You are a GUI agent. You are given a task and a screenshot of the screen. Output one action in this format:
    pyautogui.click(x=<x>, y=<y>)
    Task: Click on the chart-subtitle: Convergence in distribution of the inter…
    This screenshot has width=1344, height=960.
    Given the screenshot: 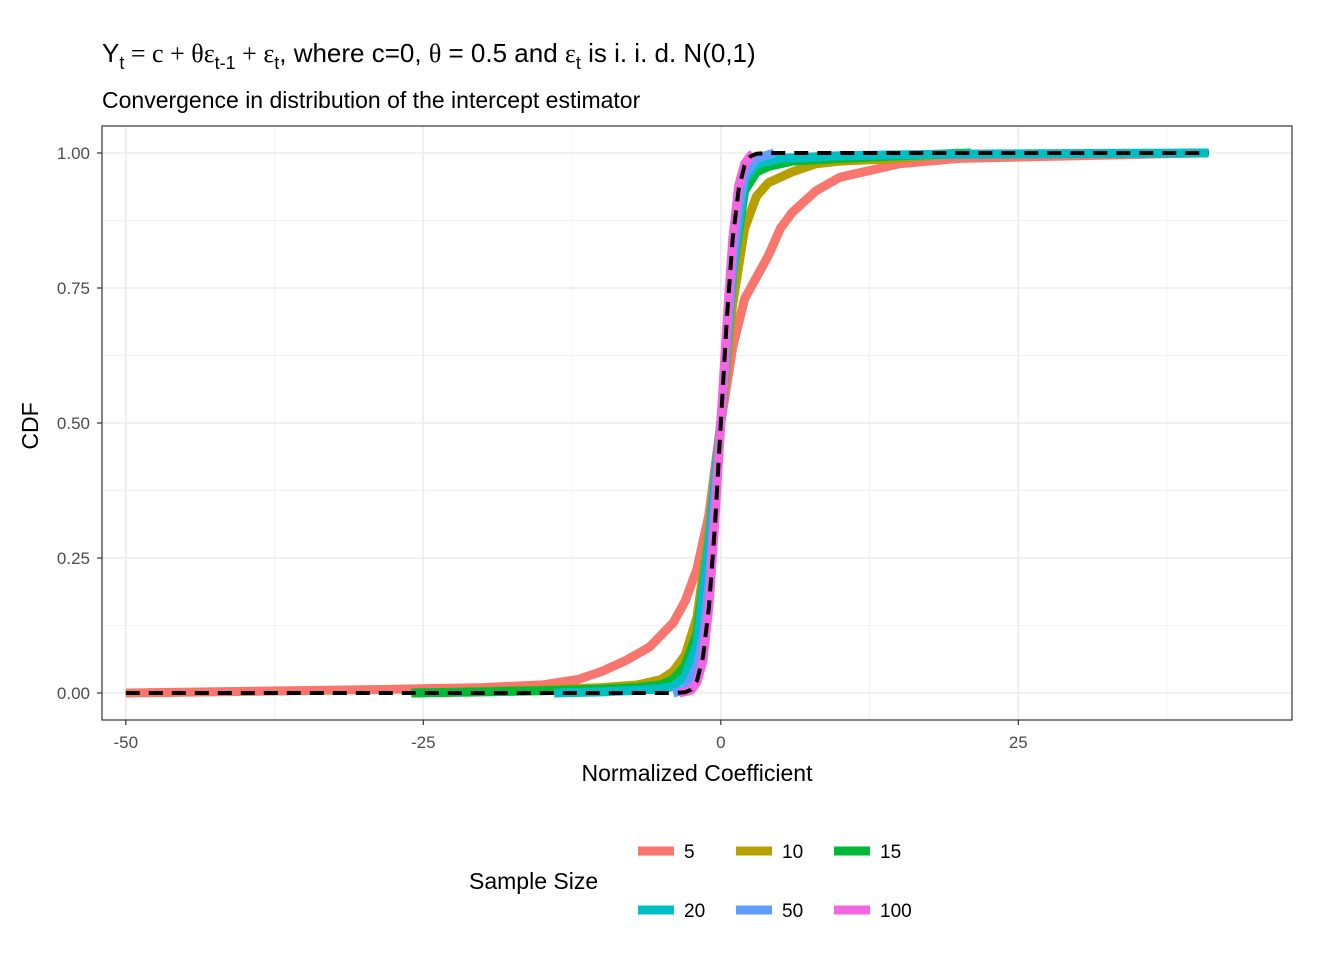 What is the action you would take?
    pyautogui.click(x=371, y=100)
    